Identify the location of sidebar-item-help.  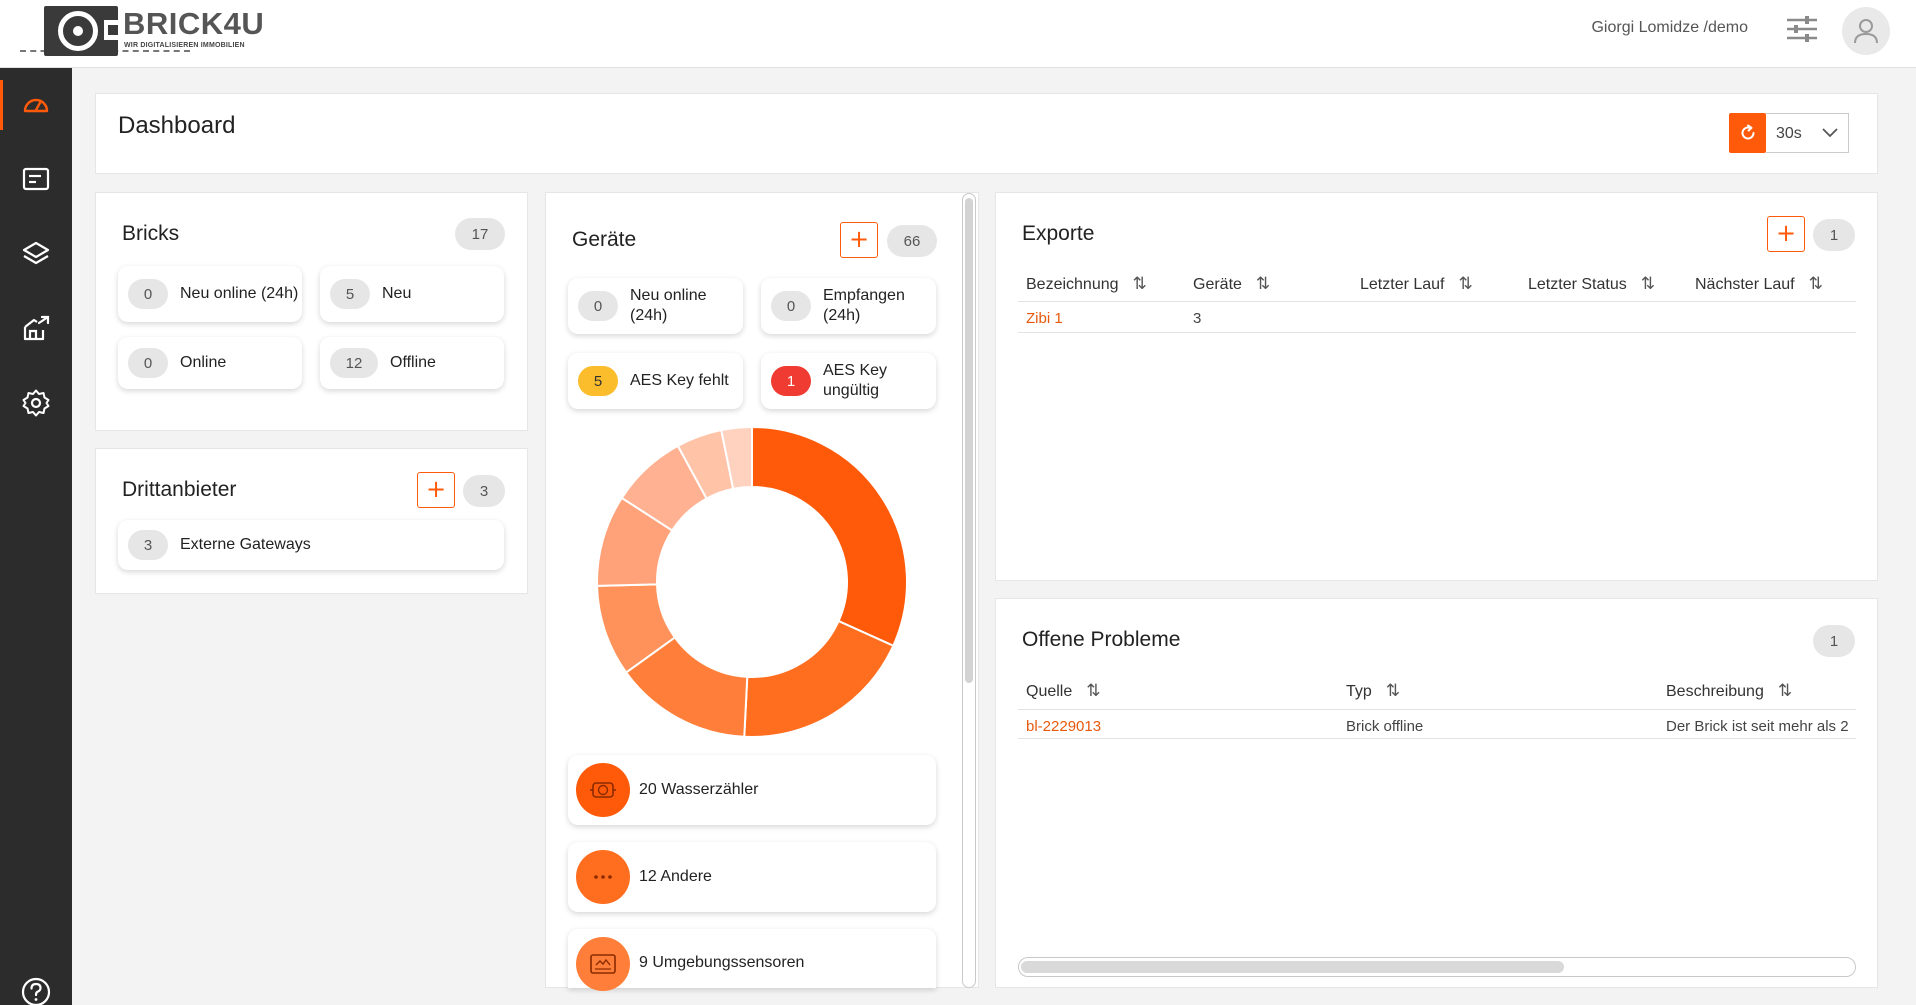
(36, 985).